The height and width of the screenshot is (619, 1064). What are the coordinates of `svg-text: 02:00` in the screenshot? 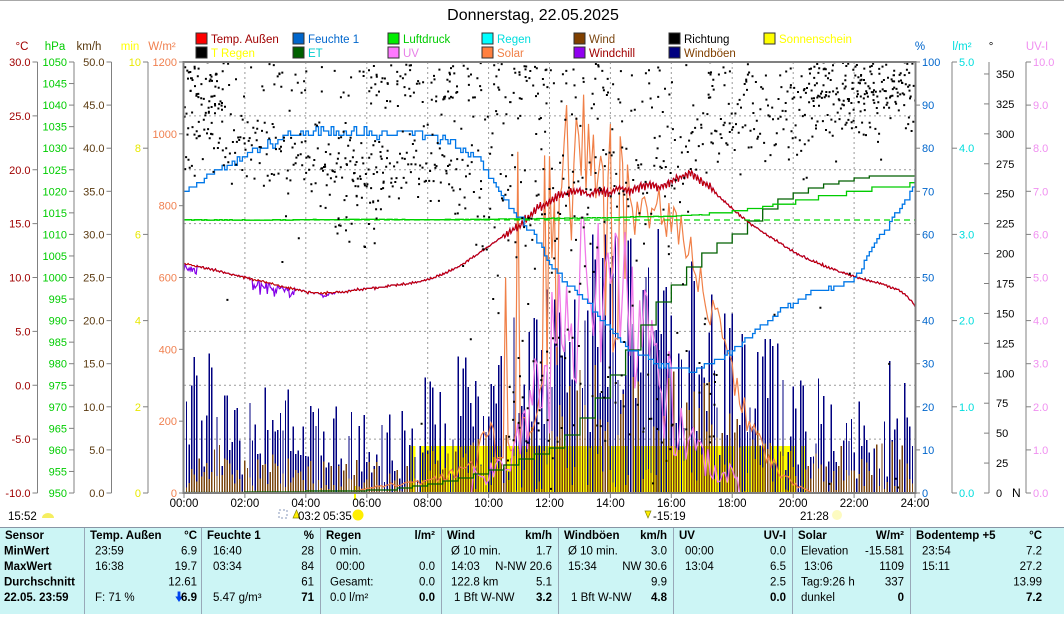 It's located at (245, 504).